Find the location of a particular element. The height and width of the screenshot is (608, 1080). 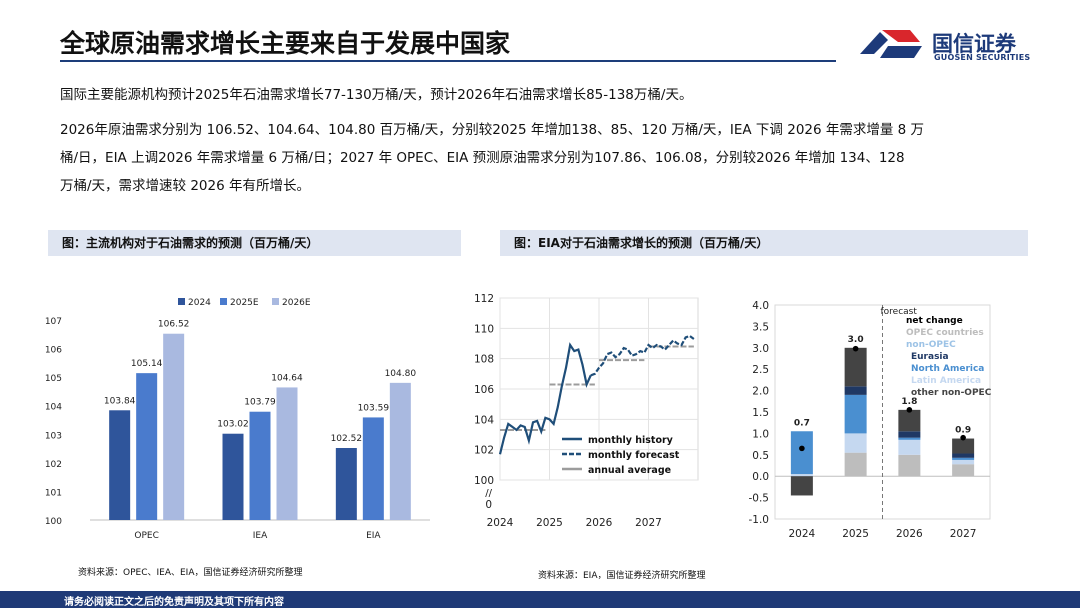

y-tick-label: 108 is located at coordinates (484, 360).